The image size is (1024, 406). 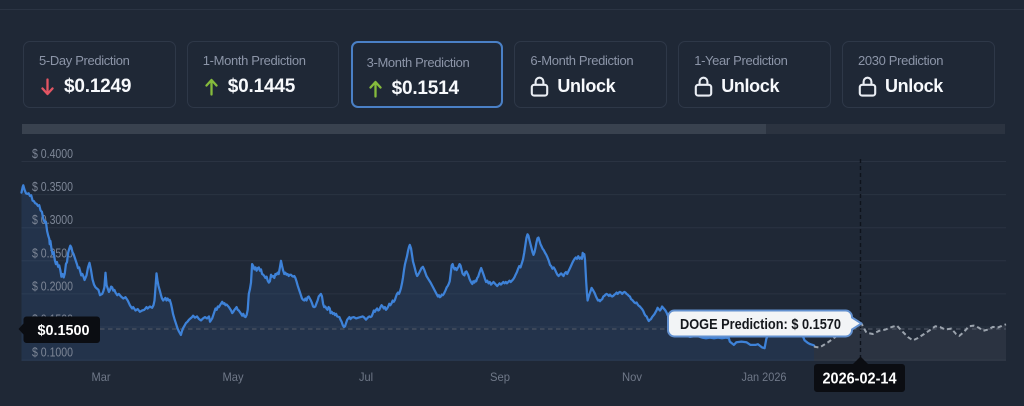 I want to click on svg-text: 2026-02-14, so click(x=860, y=379).